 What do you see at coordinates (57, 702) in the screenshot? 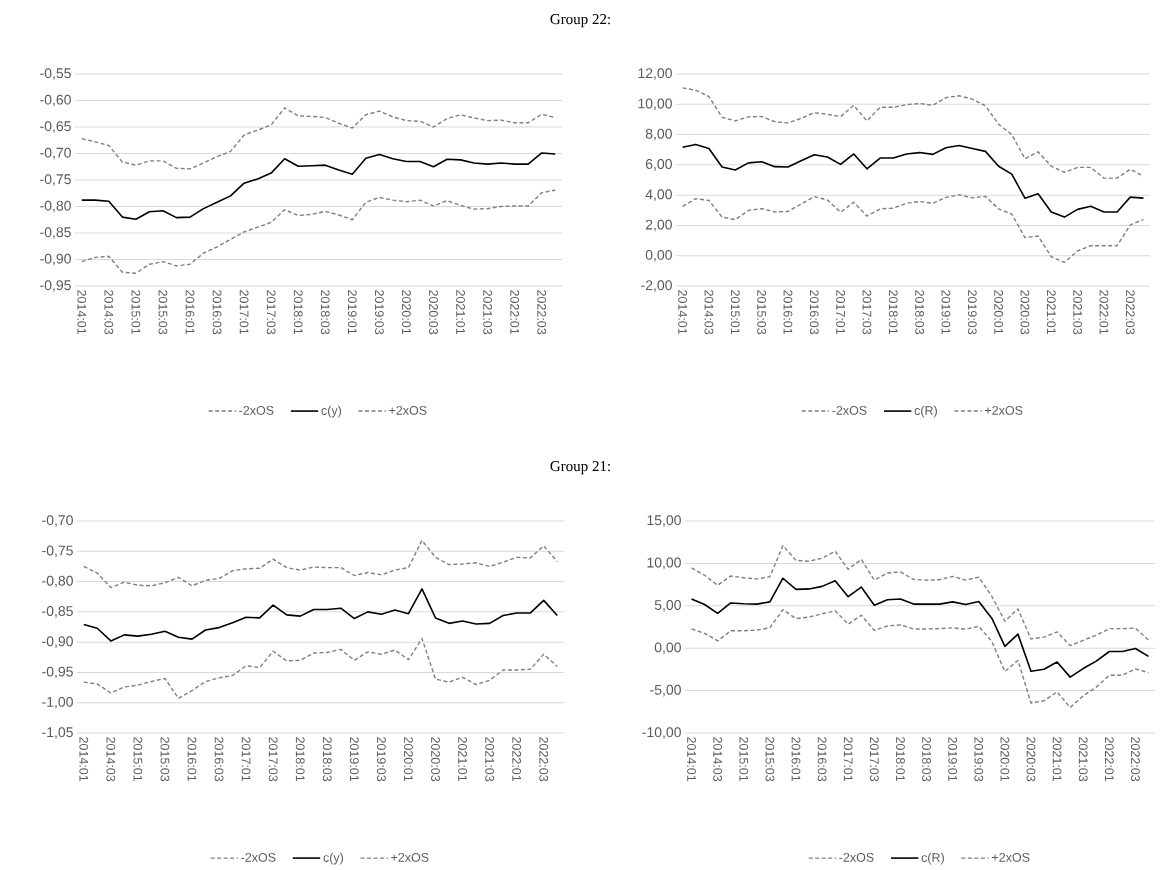
I see `y-tick-label: -1,00` at bounding box center [57, 702].